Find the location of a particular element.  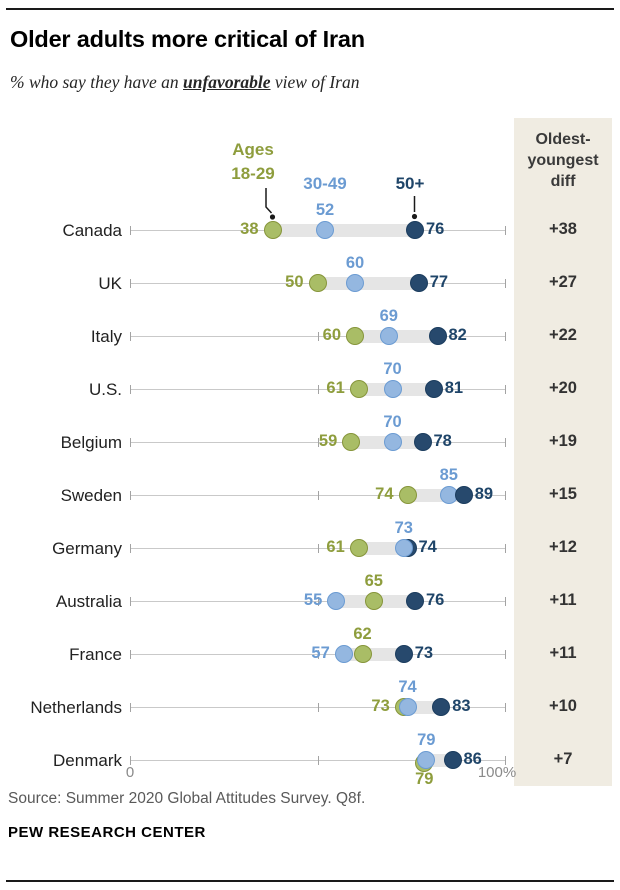

value-label-50+: 83 is located at coordinates (461, 706).